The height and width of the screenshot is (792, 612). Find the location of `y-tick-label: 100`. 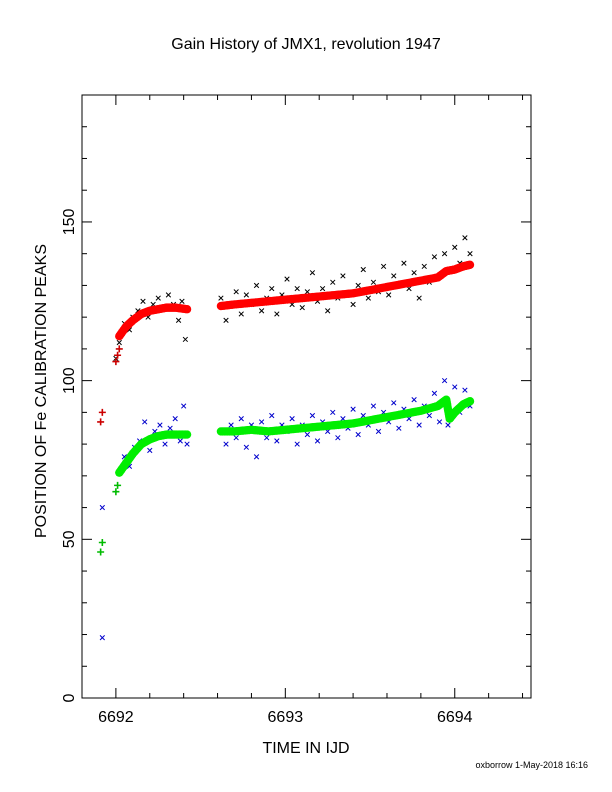

y-tick-label: 100 is located at coordinates (69, 380).